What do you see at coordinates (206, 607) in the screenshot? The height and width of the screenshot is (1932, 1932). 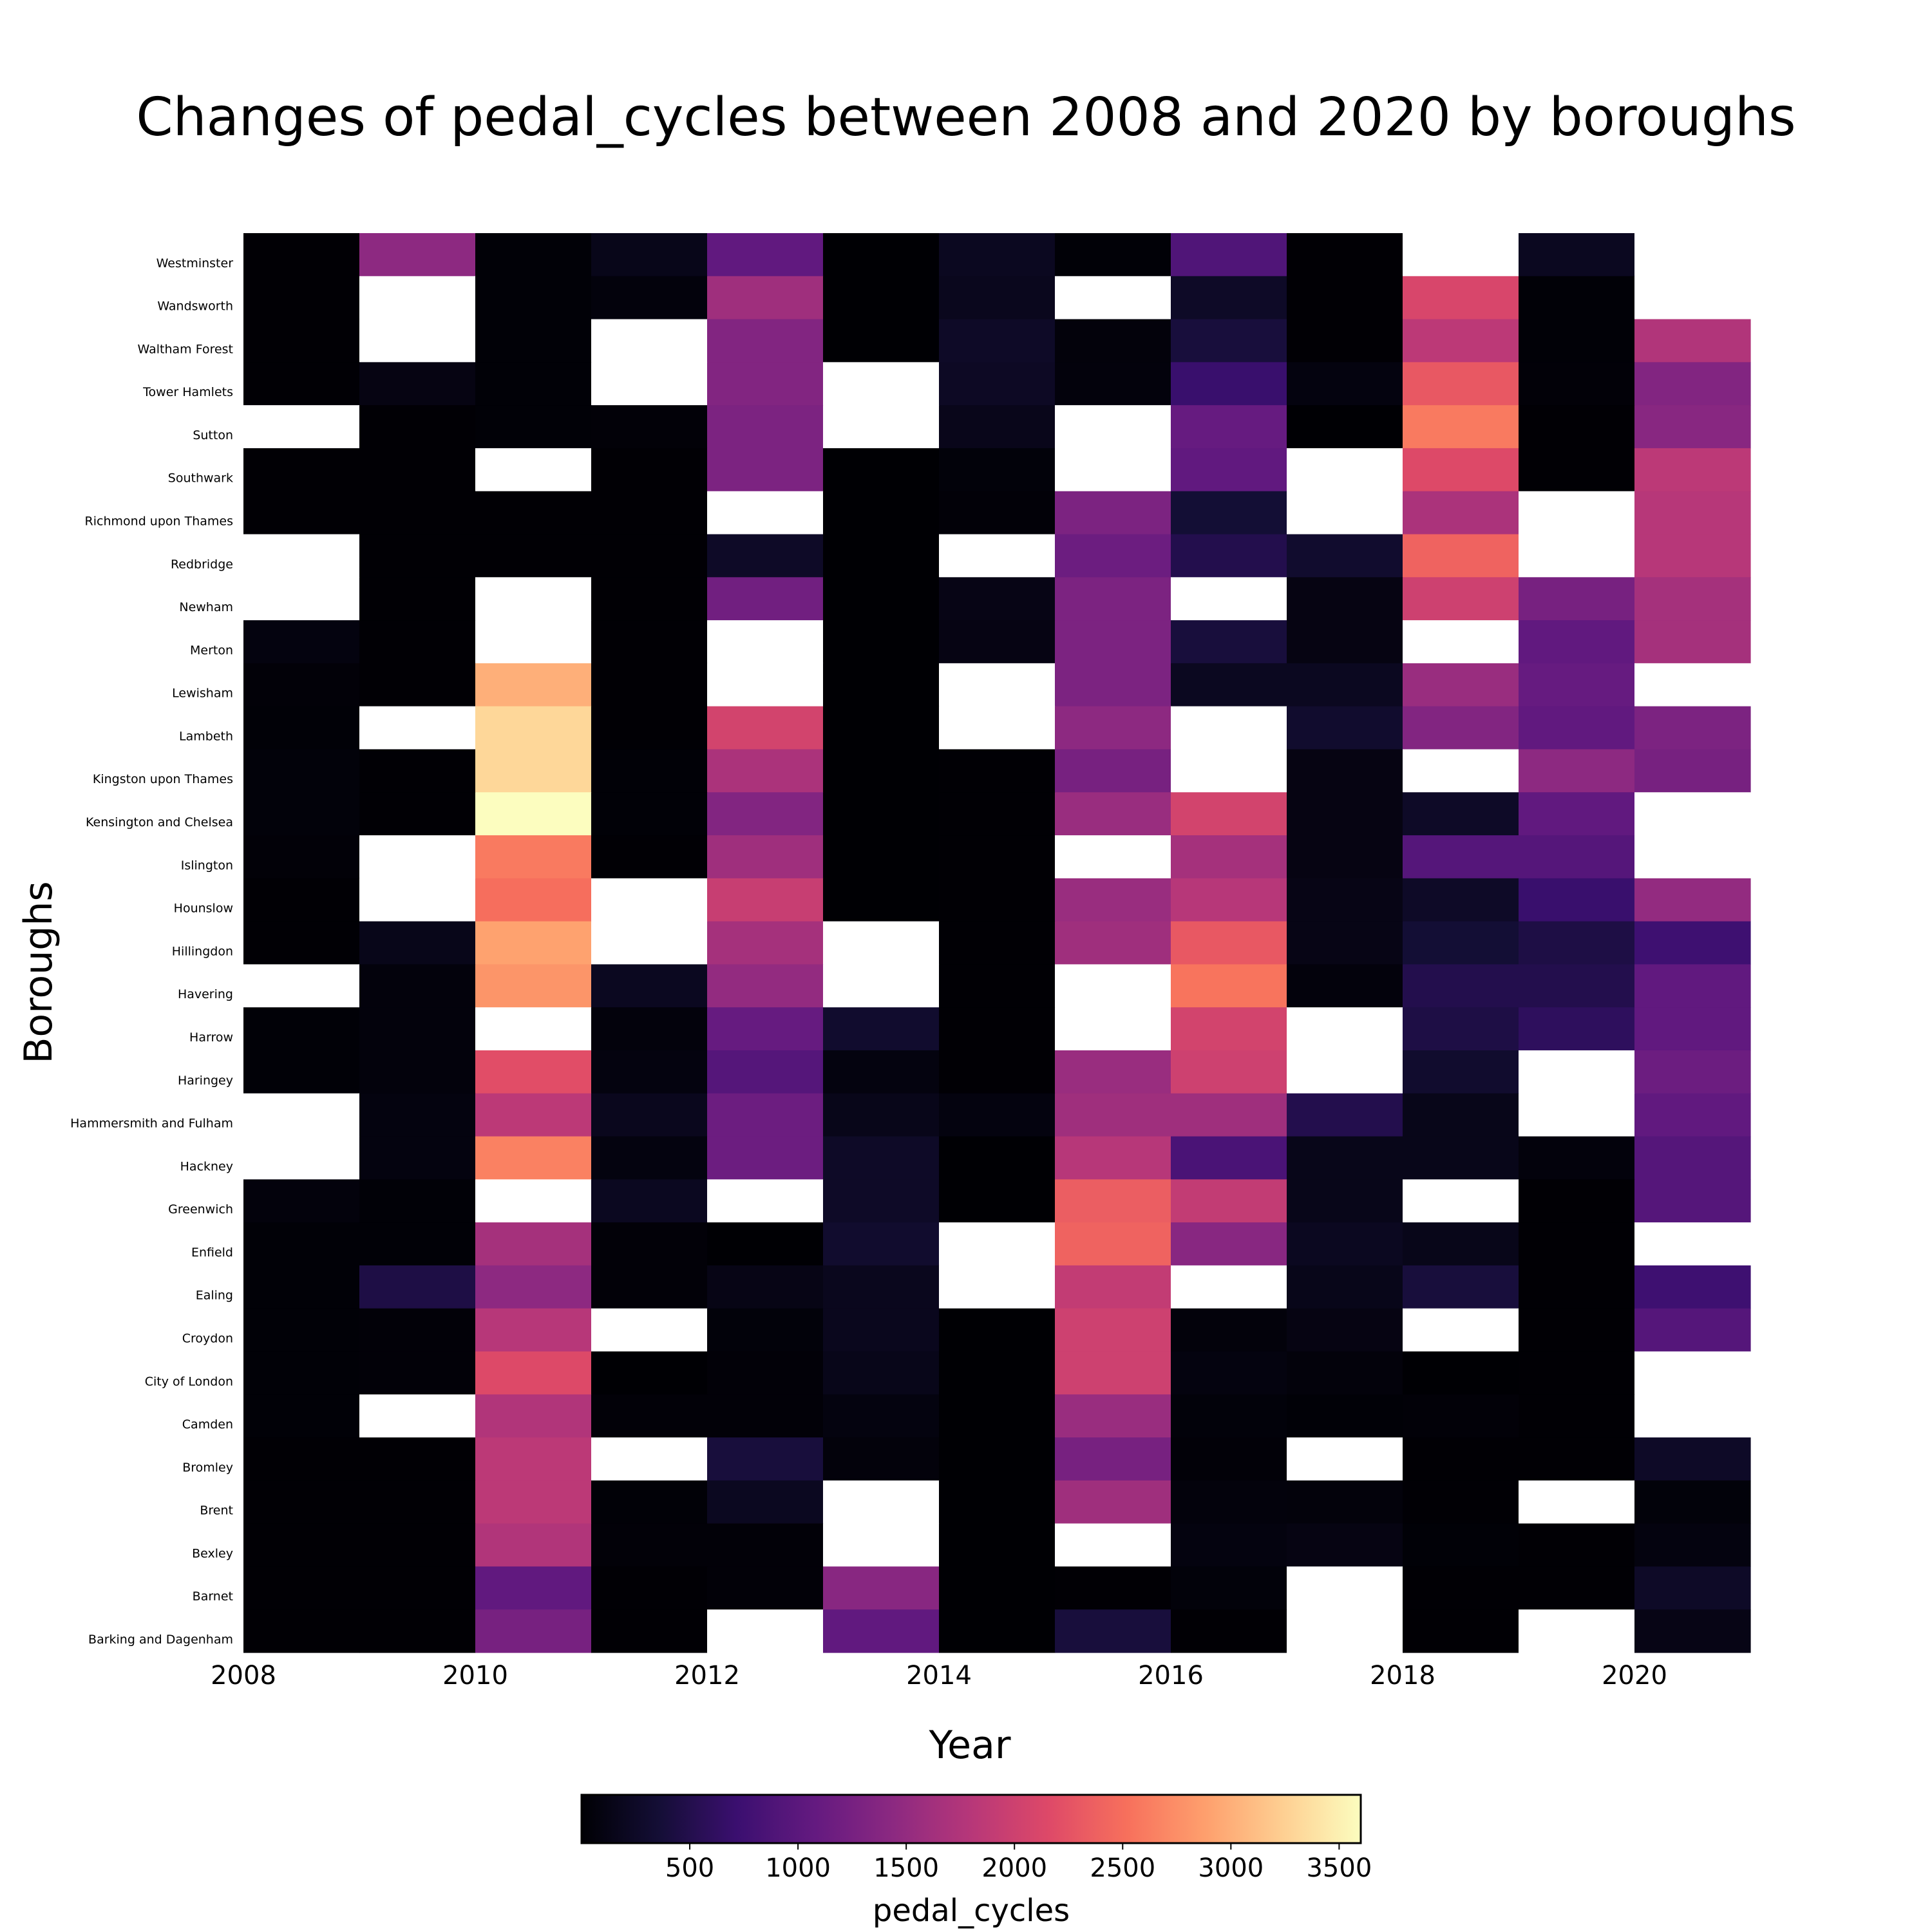 I see `y-tick-label: Newham` at bounding box center [206, 607].